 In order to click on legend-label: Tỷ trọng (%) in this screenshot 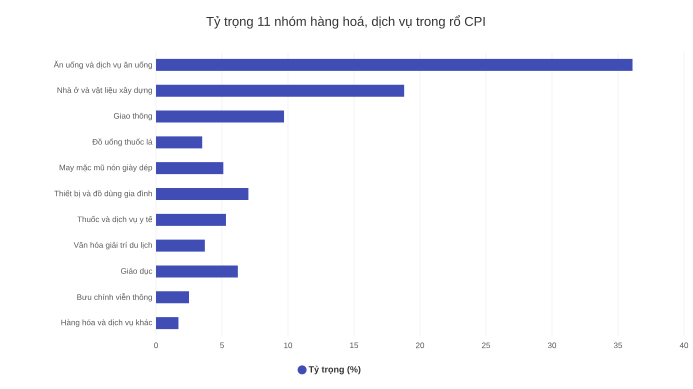, I will do `click(334, 370)`.